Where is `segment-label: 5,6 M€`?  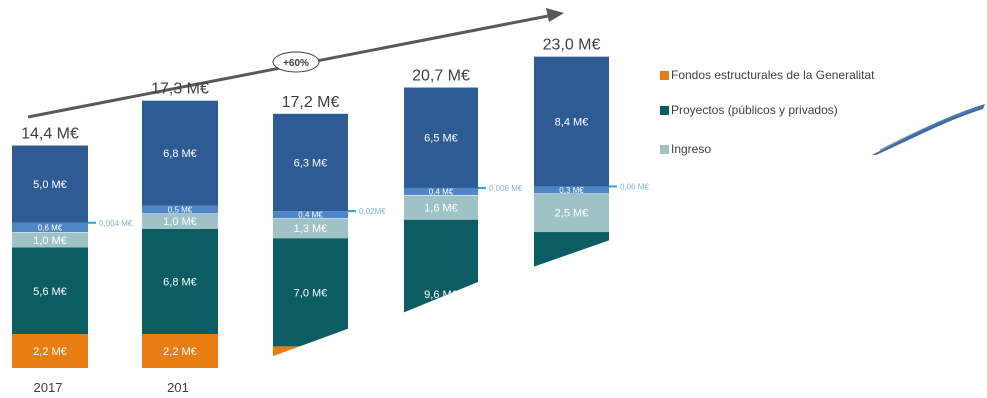
segment-label: 5,6 M€ is located at coordinates (50, 292).